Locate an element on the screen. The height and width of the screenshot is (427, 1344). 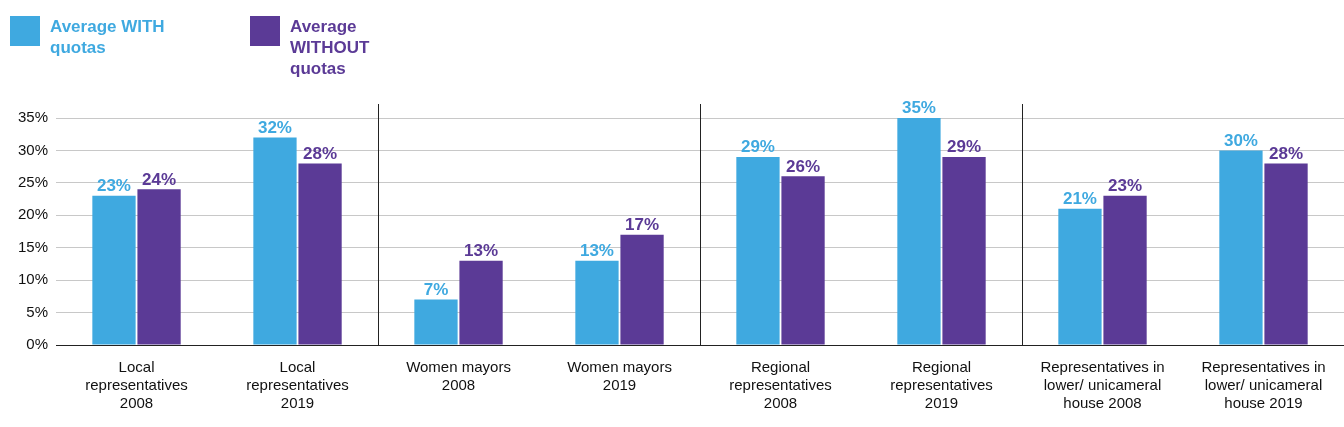
x-tick-label: Local representatives 2008 is located at coordinates (136, 385).